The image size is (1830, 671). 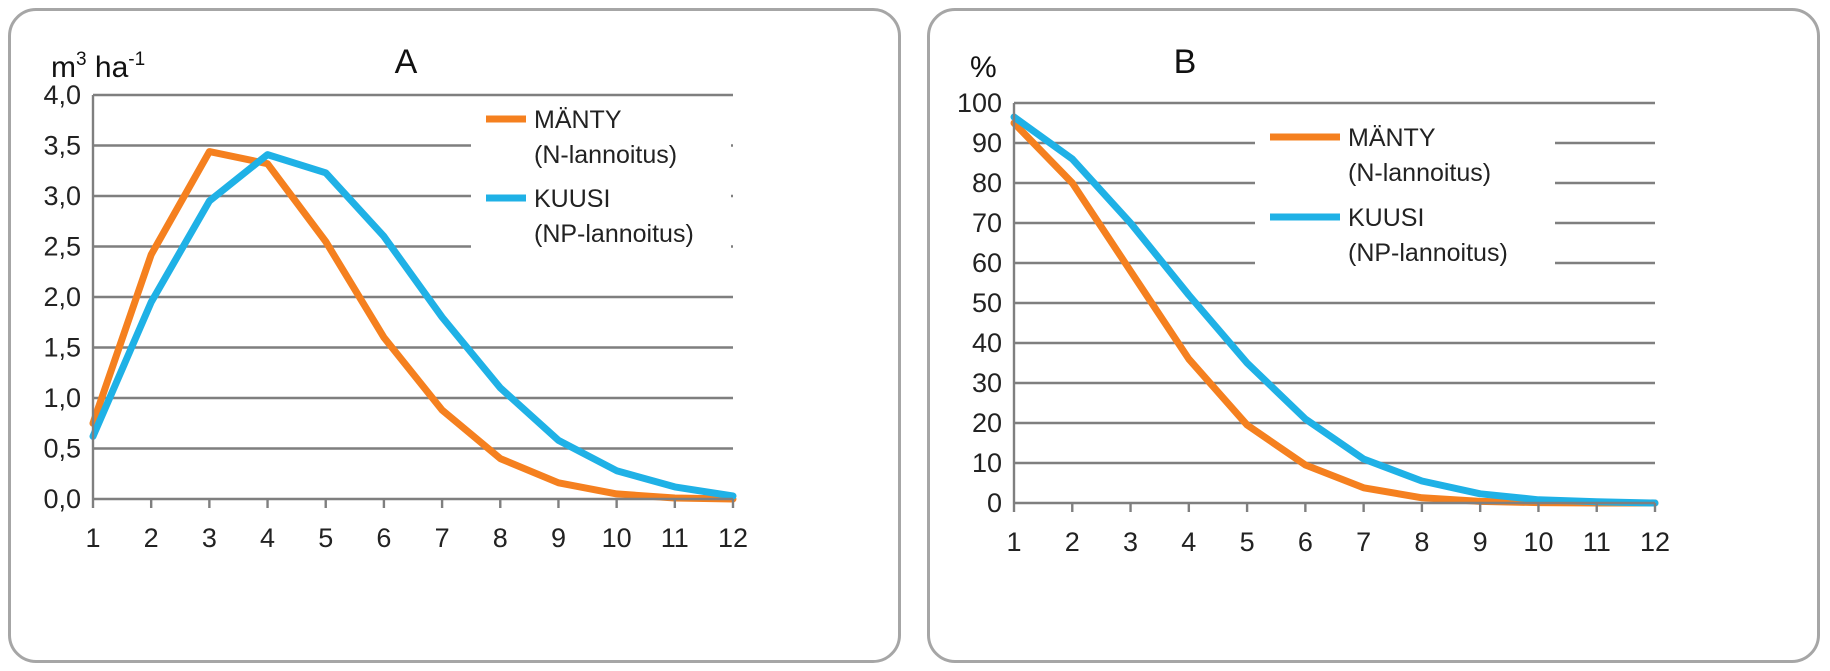 What do you see at coordinates (733, 538) in the screenshot?
I see `chart-a-xtick-label: 12` at bounding box center [733, 538].